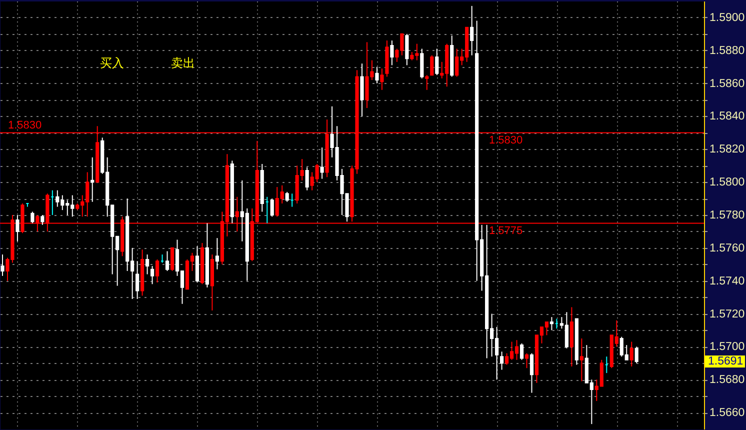  What do you see at coordinates (112, 63) in the screenshot?
I see `annotation: 买入` at bounding box center [112, 63].